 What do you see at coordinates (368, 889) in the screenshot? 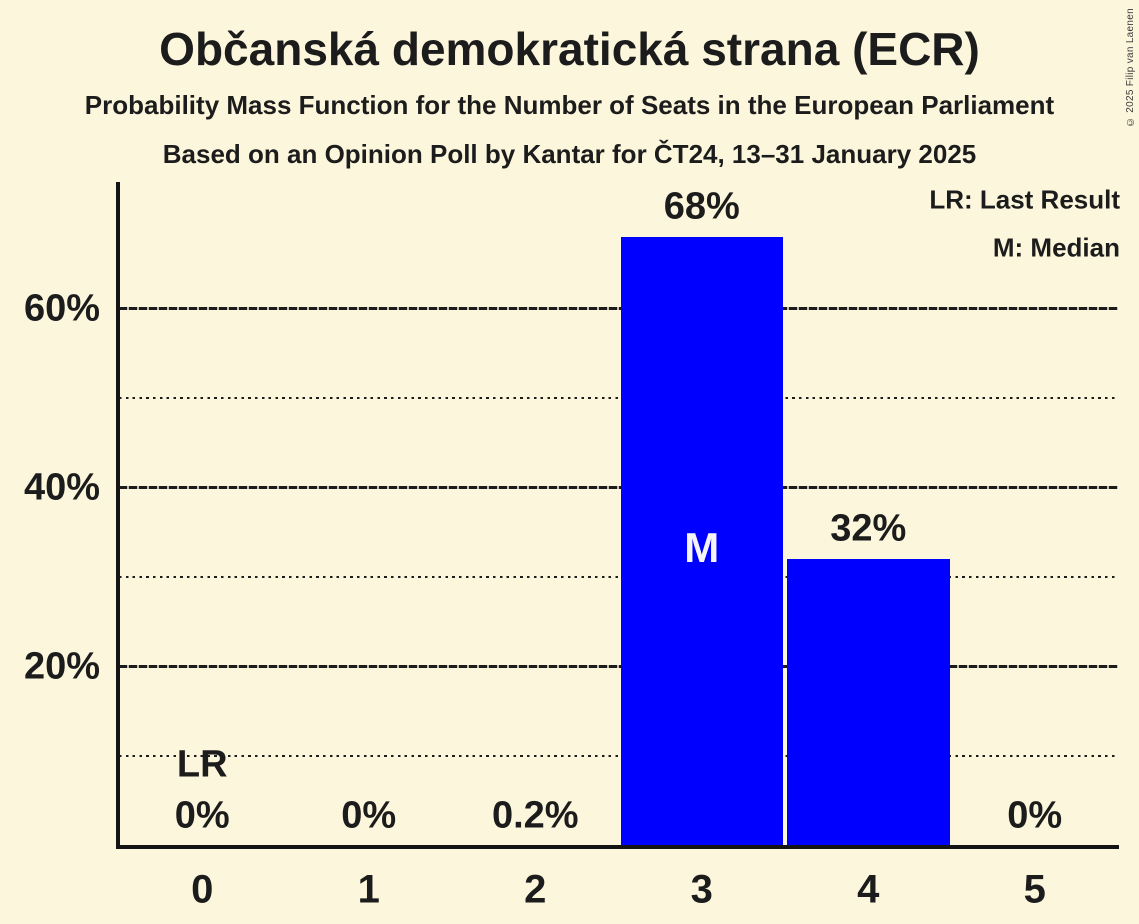
I see `x-tick-label: 1` at bounding box center [368, 889].